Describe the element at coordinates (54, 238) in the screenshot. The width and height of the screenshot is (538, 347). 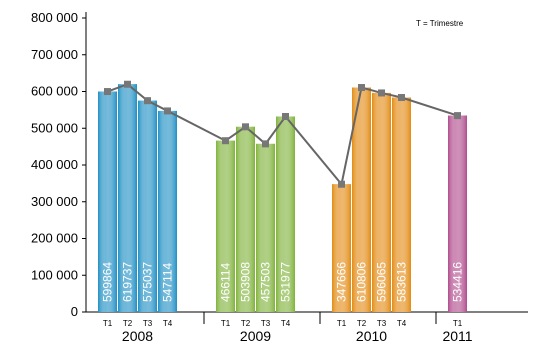
I see `y-tick-label: 200 000` at that location.